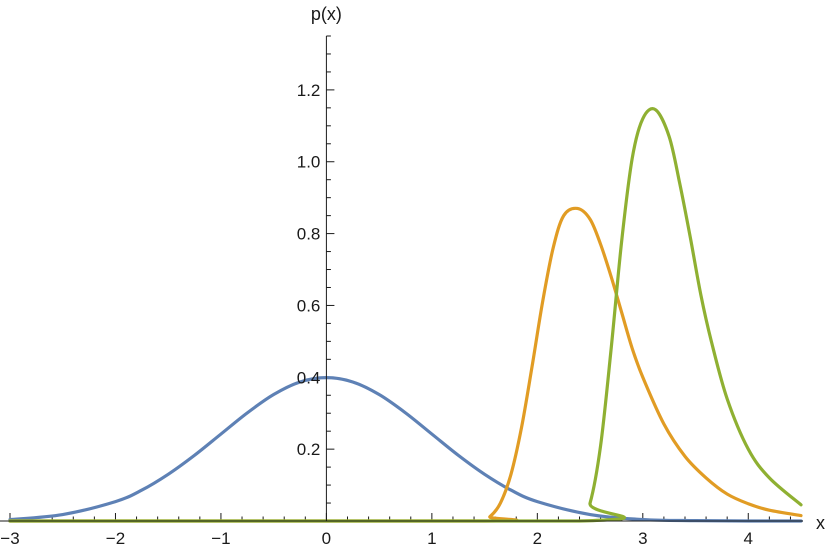  I want to click on x-tick-label: −3, so click(9, 537).